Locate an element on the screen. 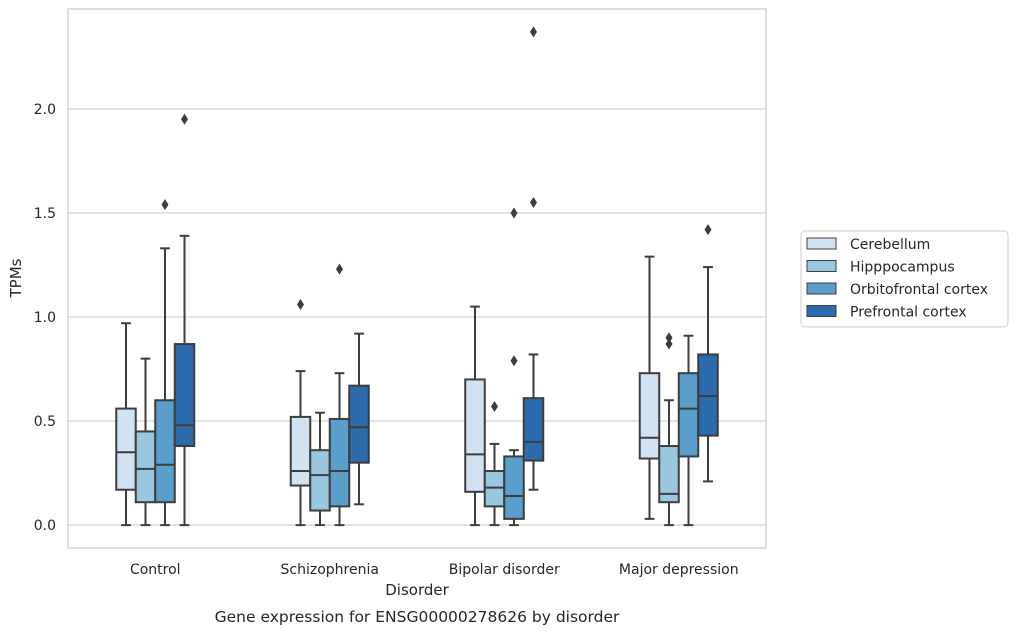 The height and width of the screenshot is (634, 1018). x-tick-label: Schizophrenia is located at coordinates (330, 570).